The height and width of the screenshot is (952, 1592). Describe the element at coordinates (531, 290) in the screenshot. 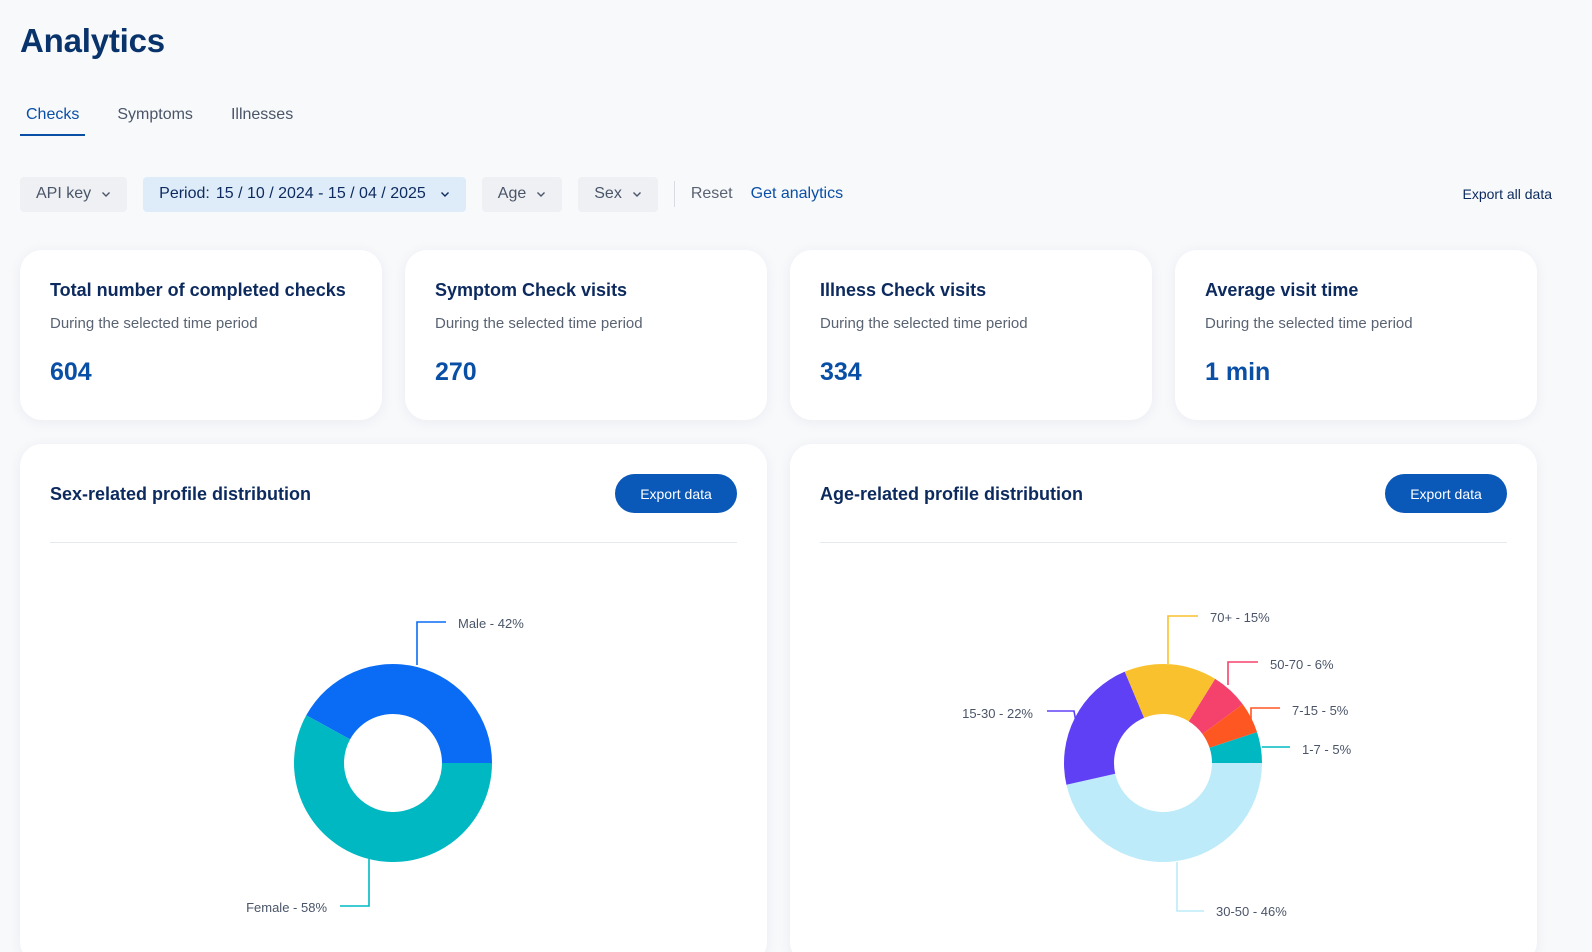

I see `stat-title: Symptom Check visits` at that location.